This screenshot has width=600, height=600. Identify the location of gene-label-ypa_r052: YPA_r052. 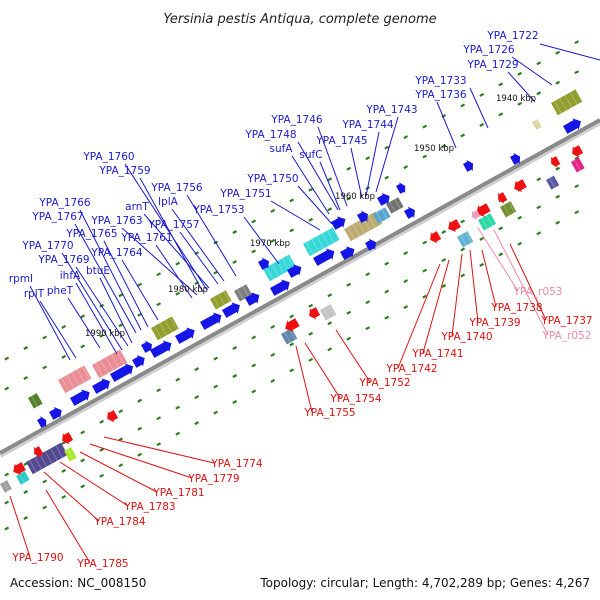
(567, 336).